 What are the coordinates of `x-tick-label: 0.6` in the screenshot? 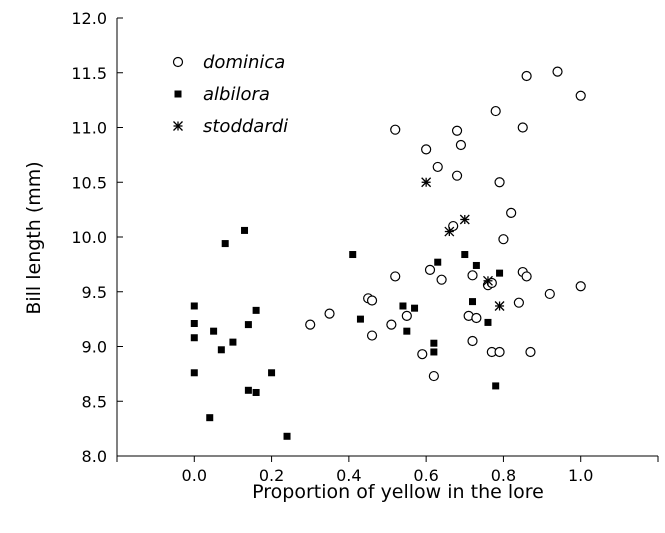 It's located at (425, 475).